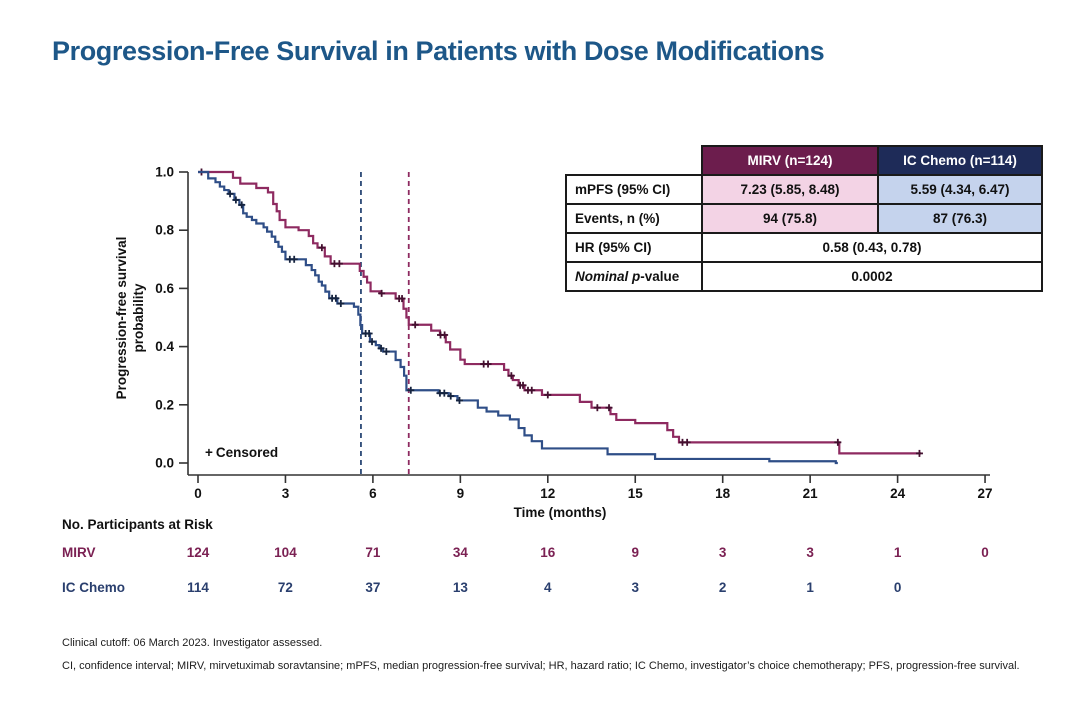  I want to click on x-tick-label: 9, so click(461, 493).